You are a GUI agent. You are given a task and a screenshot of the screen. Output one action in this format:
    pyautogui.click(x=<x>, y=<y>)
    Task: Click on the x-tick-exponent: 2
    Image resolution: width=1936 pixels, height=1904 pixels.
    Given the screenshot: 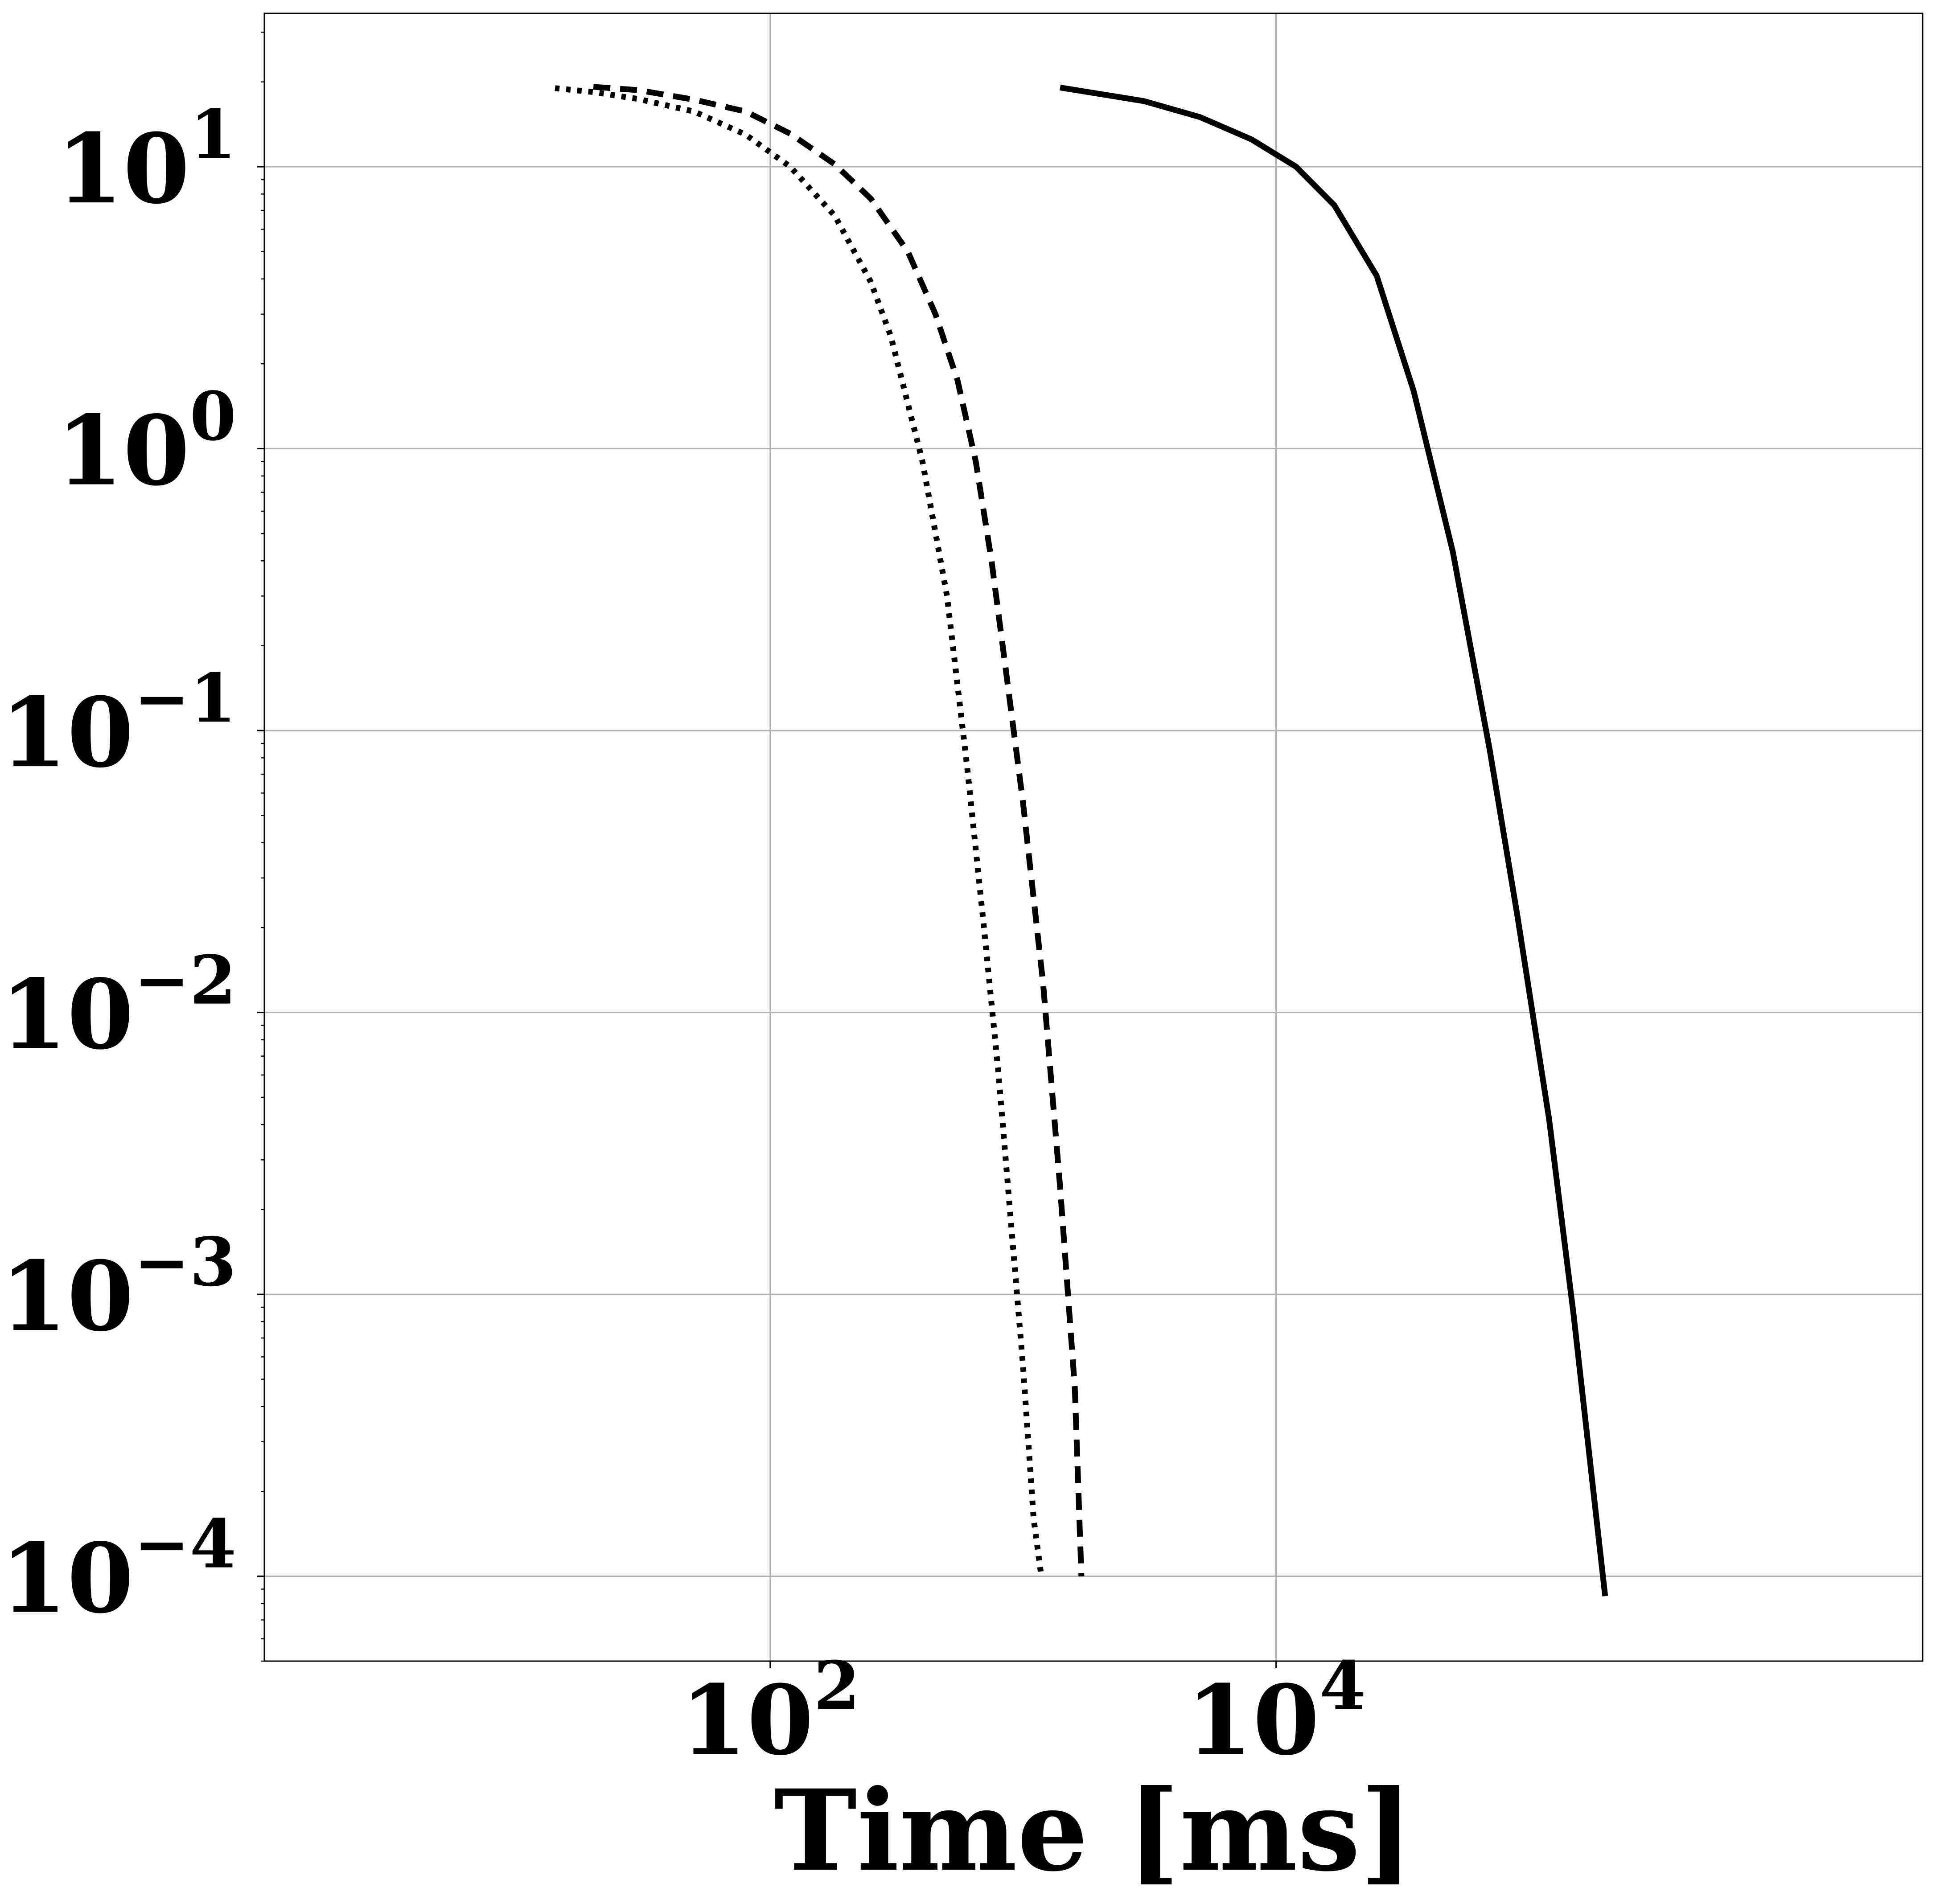 What is the action you would take?
    pyautogui.click(x=837, y=1686)
    